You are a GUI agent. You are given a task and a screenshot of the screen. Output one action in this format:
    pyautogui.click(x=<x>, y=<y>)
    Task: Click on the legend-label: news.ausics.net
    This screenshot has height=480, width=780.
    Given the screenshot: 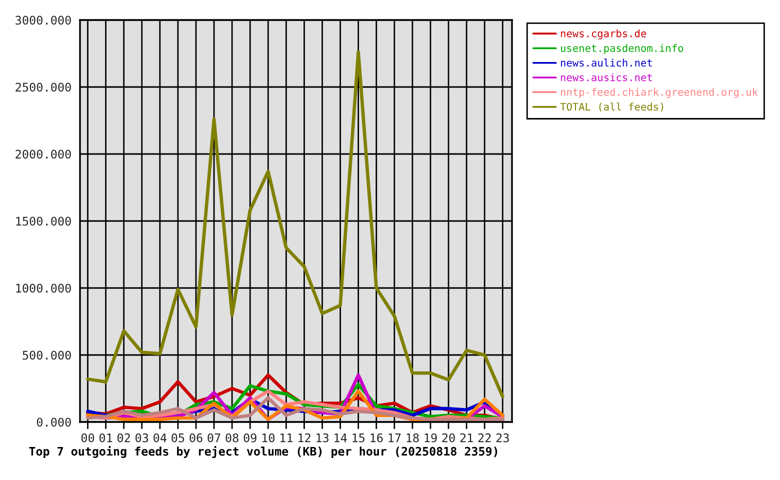 What is the action you would take?
    pyautogui.click(x=606, y=77)
    